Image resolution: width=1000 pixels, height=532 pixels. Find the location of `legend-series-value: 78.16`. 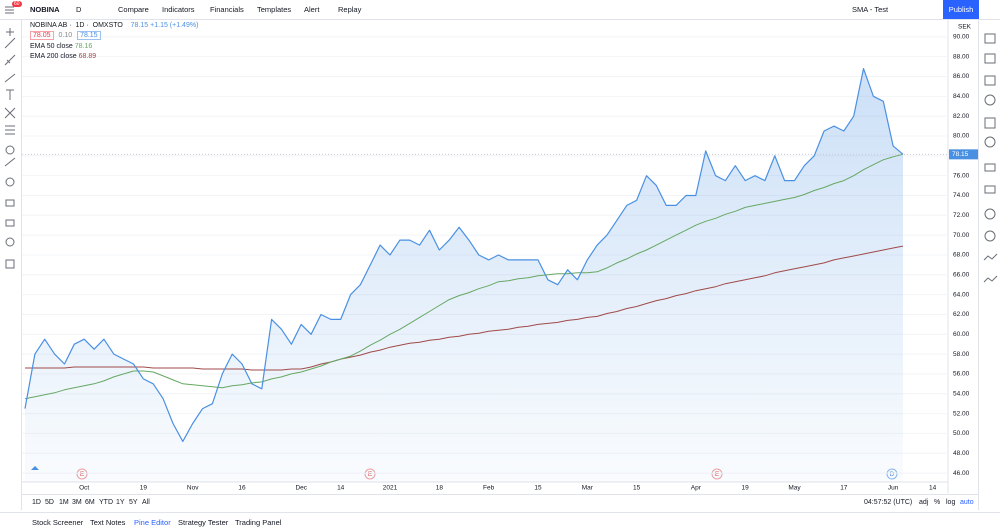

legend-series-value: 78.16 is located at coordinates (83, 46).